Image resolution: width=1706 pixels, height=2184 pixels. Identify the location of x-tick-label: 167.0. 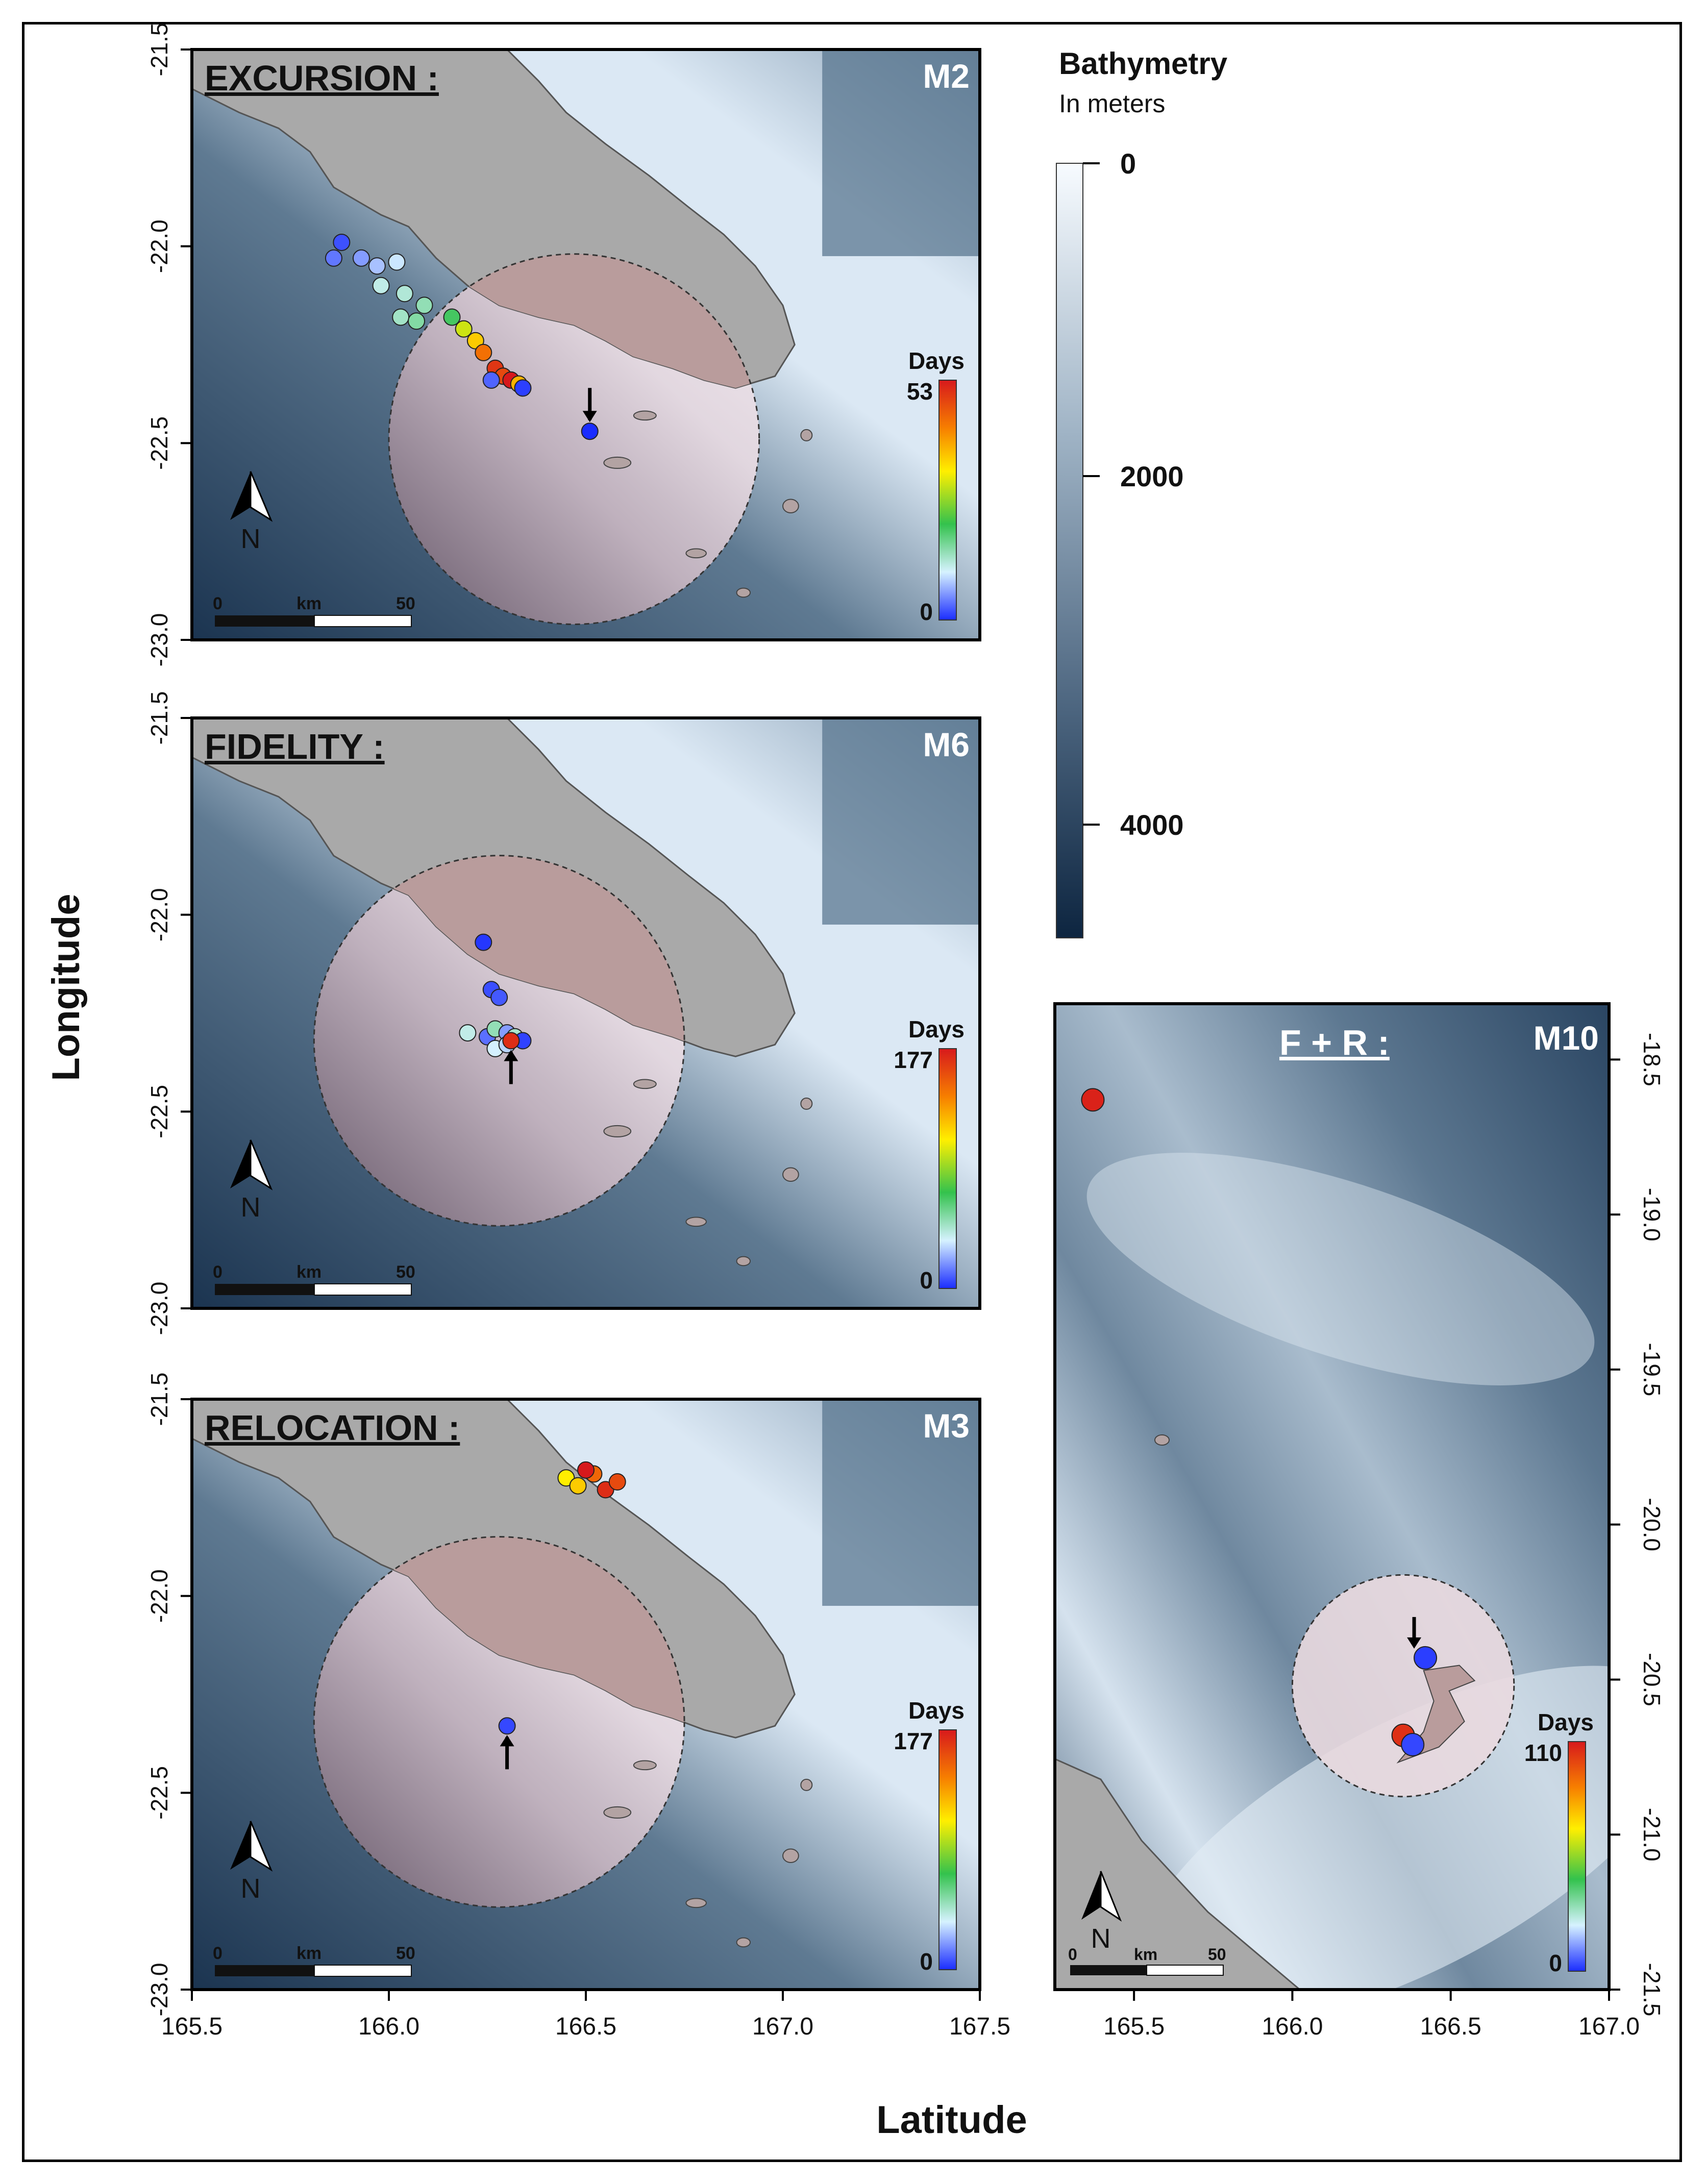
(782, 2026).